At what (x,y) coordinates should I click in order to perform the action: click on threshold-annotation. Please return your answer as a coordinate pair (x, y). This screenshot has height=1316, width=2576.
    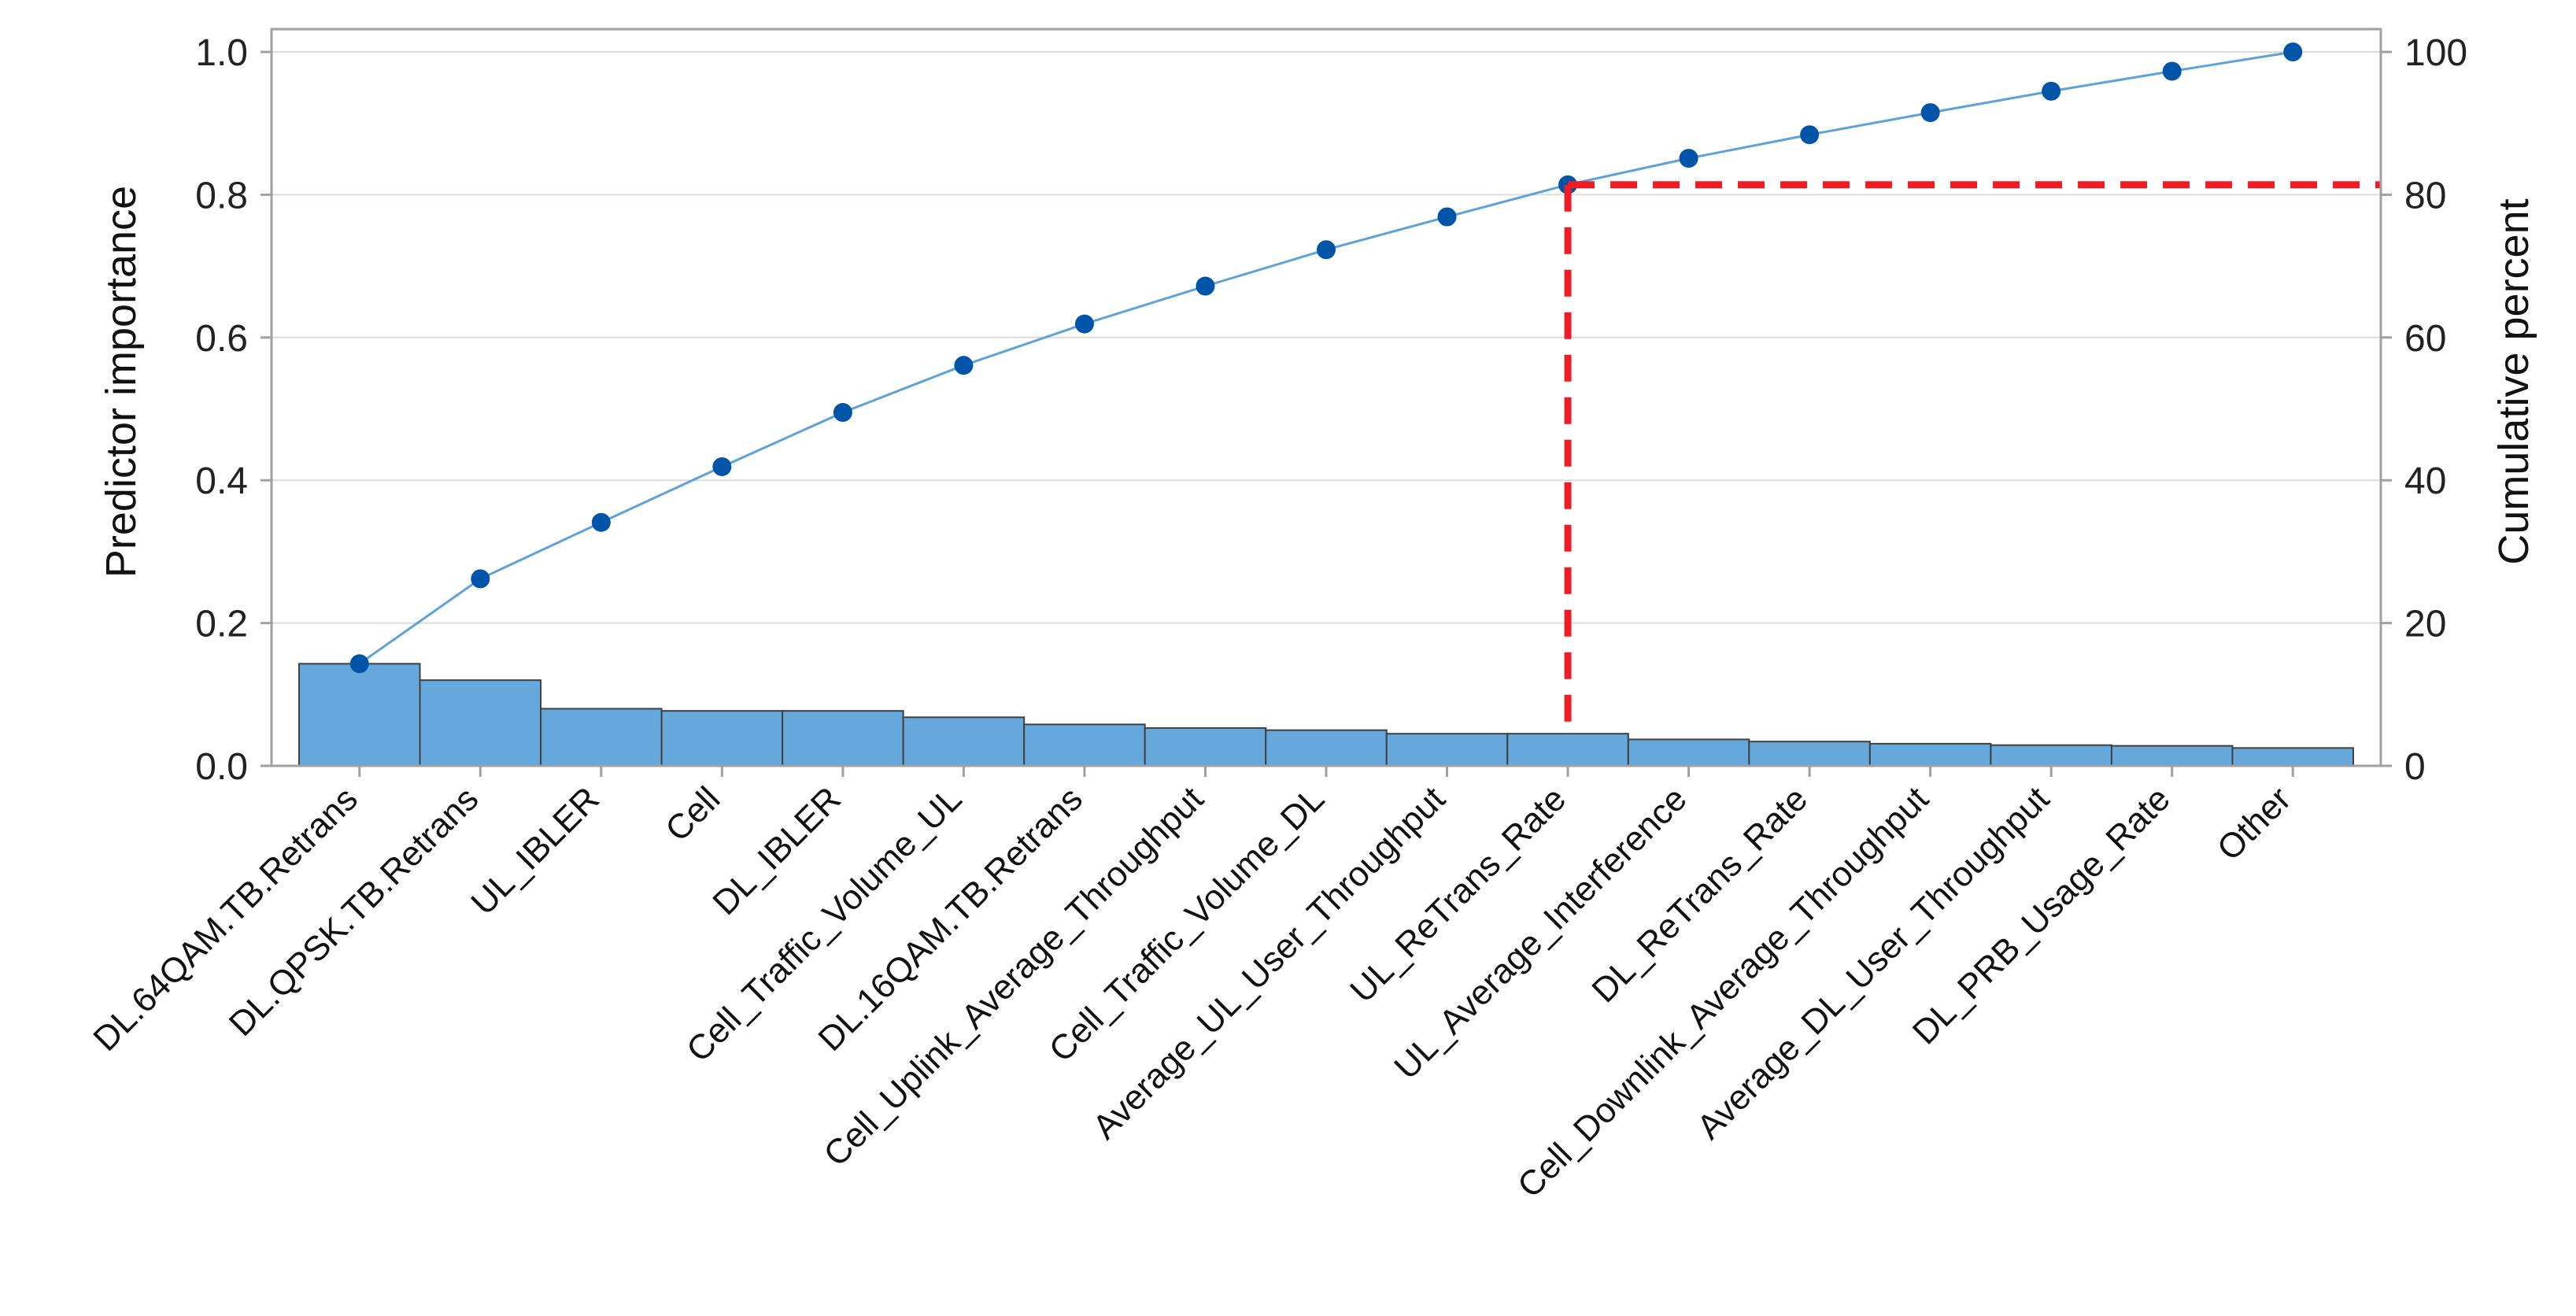
    Looking at the image, I should click on (1972, 454).